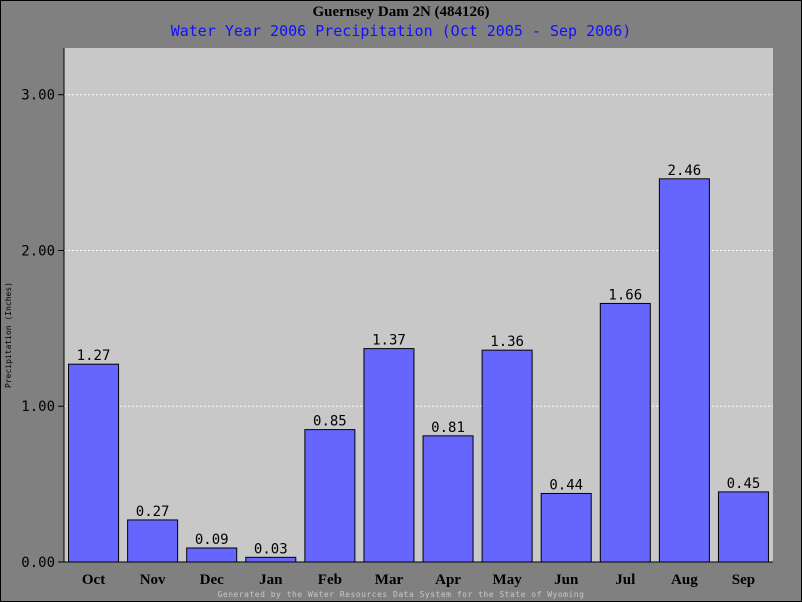  I want to click on value-label: 1.36, so click(507, 342).